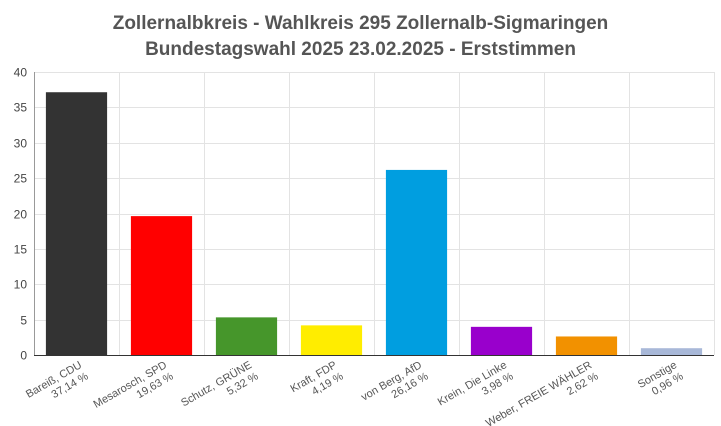 The width and height of the screenshot is (721, 426). Describe the element at coordinates (21, 108) in the screenshot. I see `y-tick-label: 35` at that location.